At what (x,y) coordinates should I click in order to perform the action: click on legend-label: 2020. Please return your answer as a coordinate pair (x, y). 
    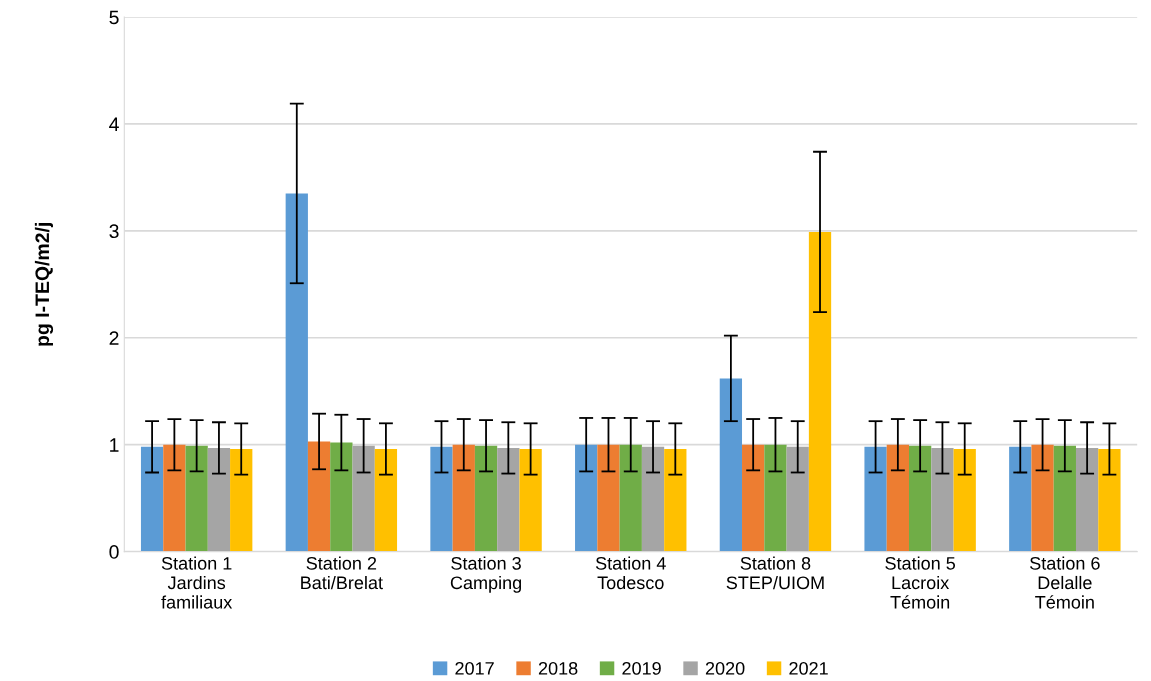
    Looking at the image, I should click on (725, 668).